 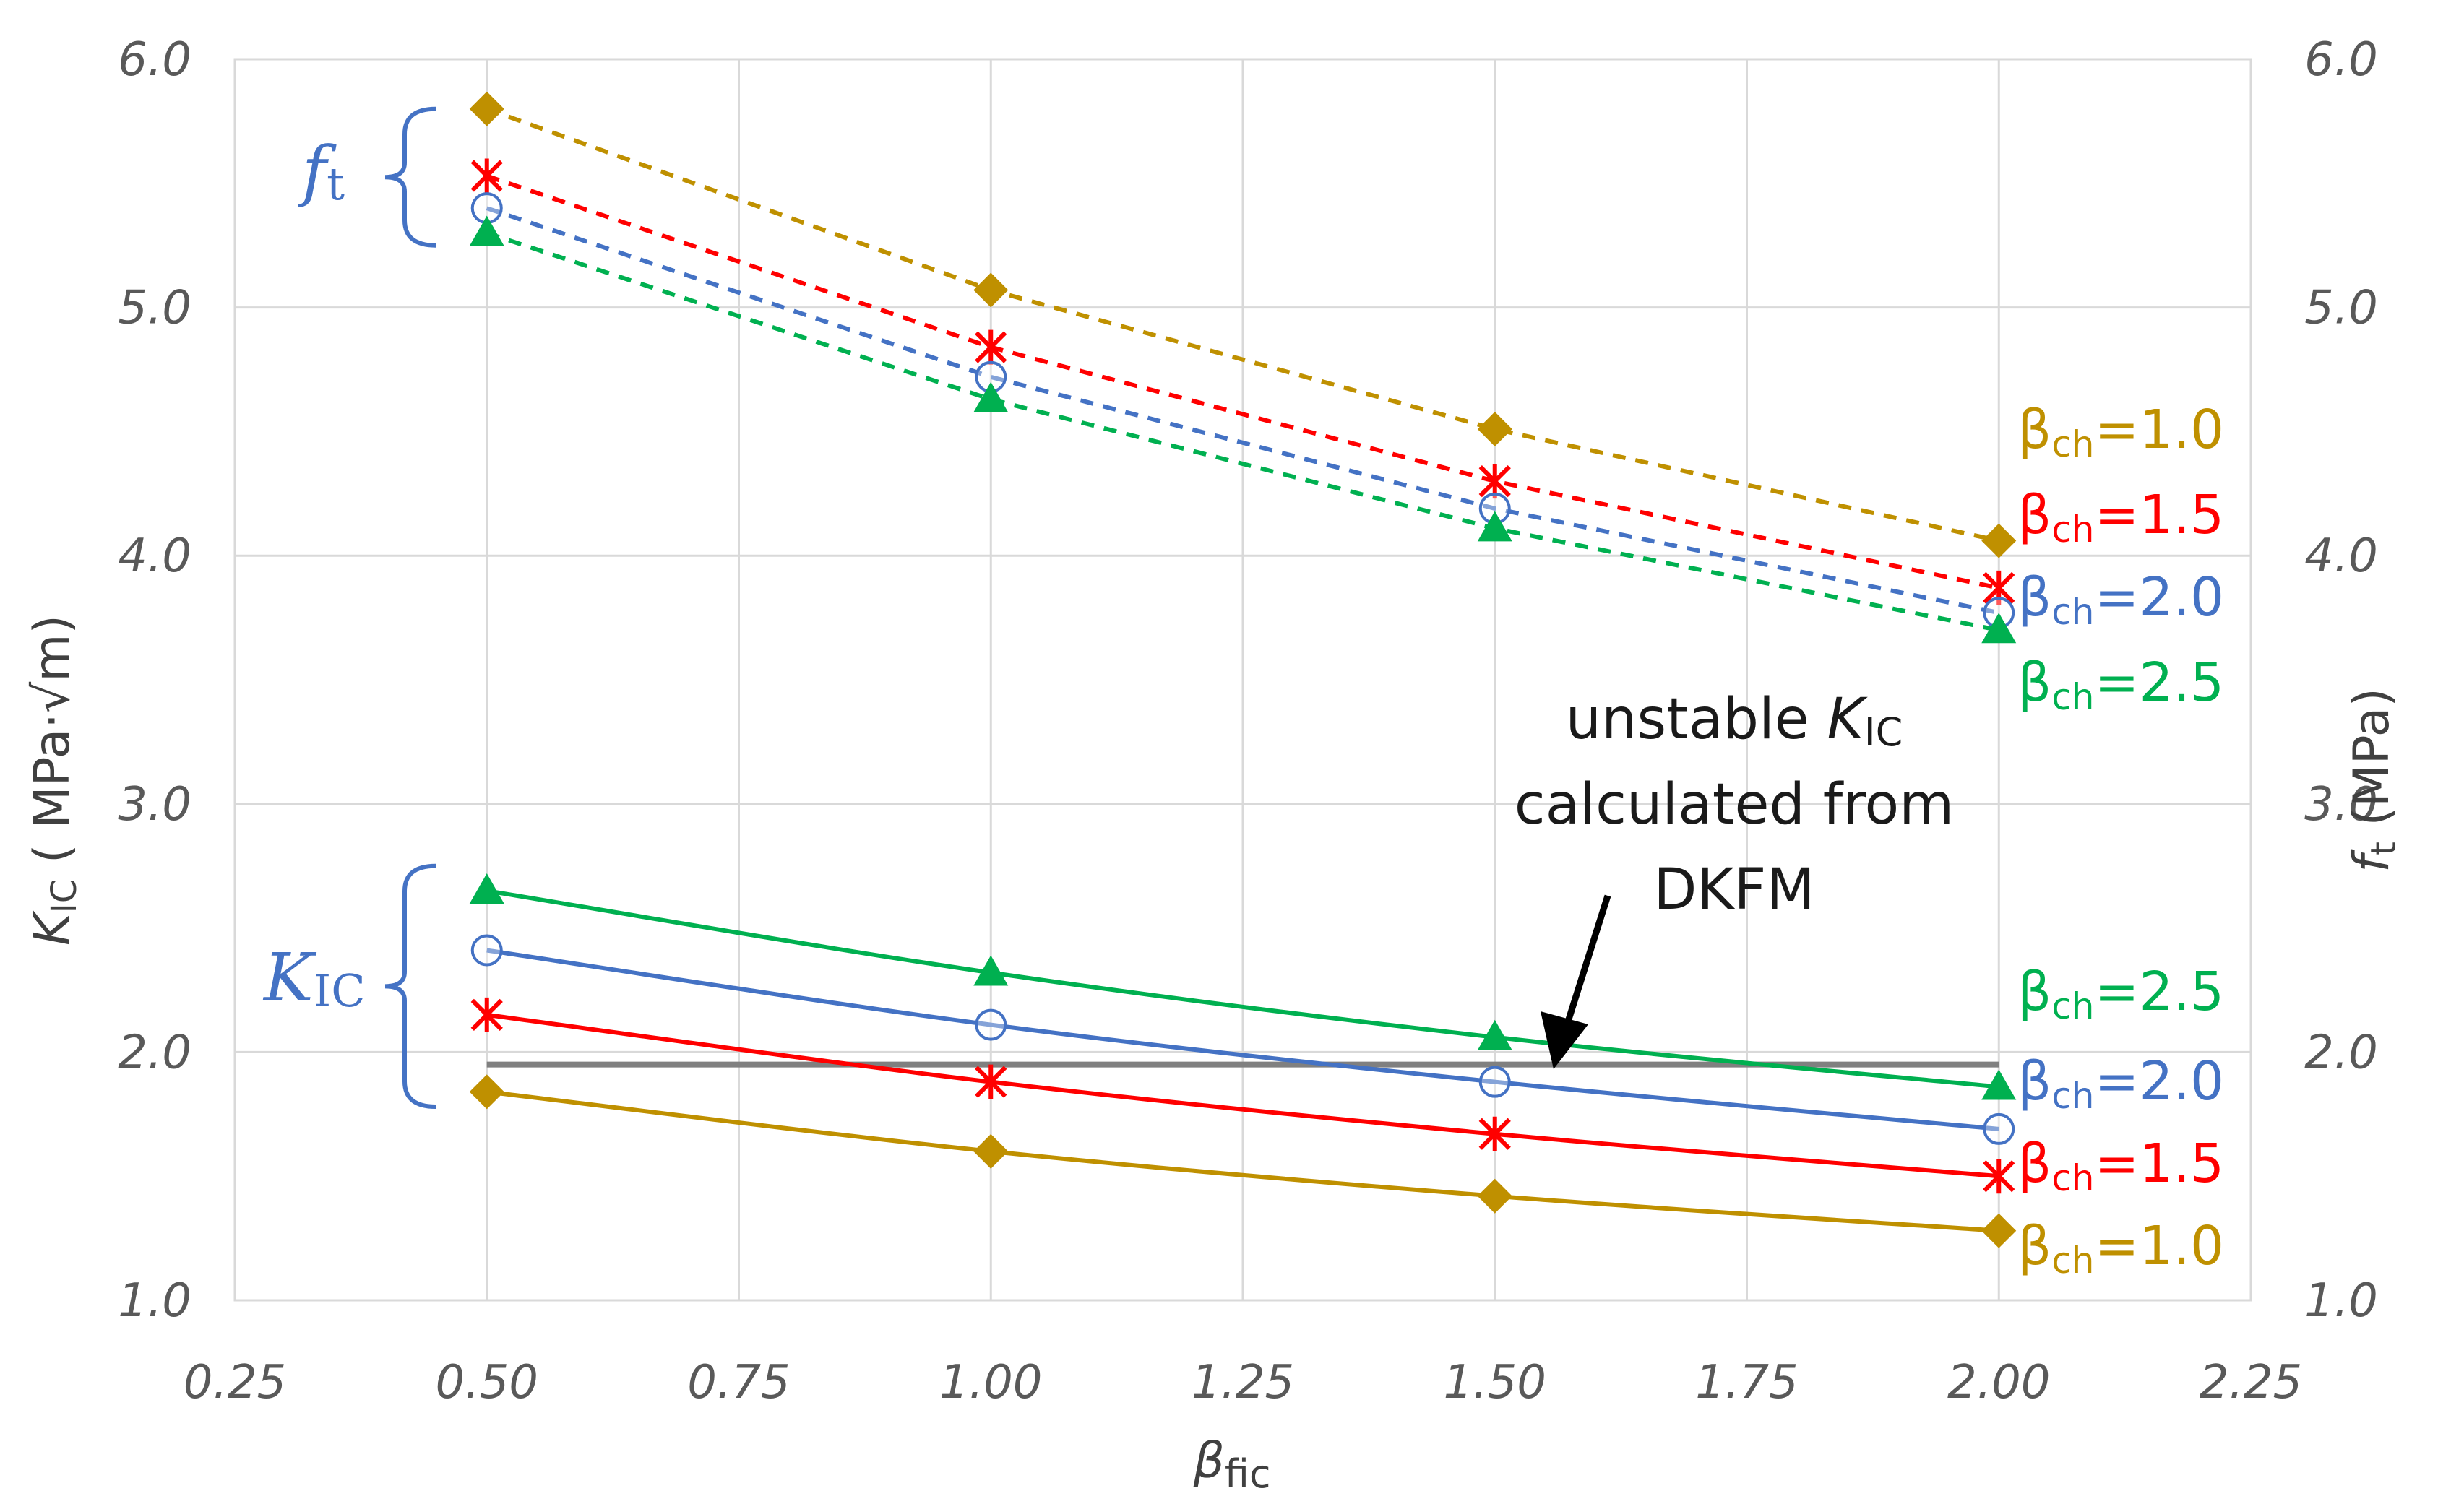 I want to click on x-axis-title: βfic, so click(x=1231, y=1464).